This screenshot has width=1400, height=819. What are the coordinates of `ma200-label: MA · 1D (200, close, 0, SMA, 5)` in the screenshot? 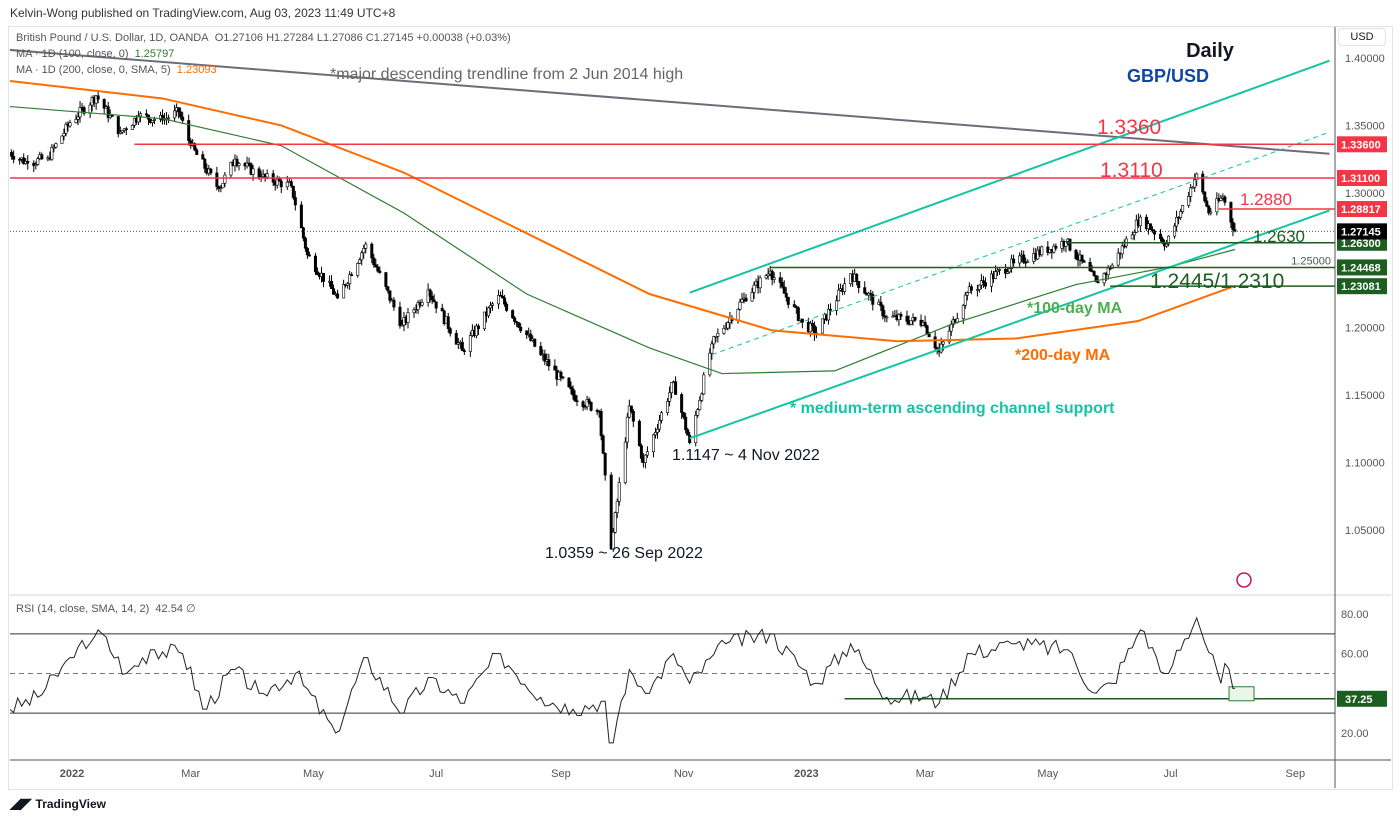 It's located at (93, 70).